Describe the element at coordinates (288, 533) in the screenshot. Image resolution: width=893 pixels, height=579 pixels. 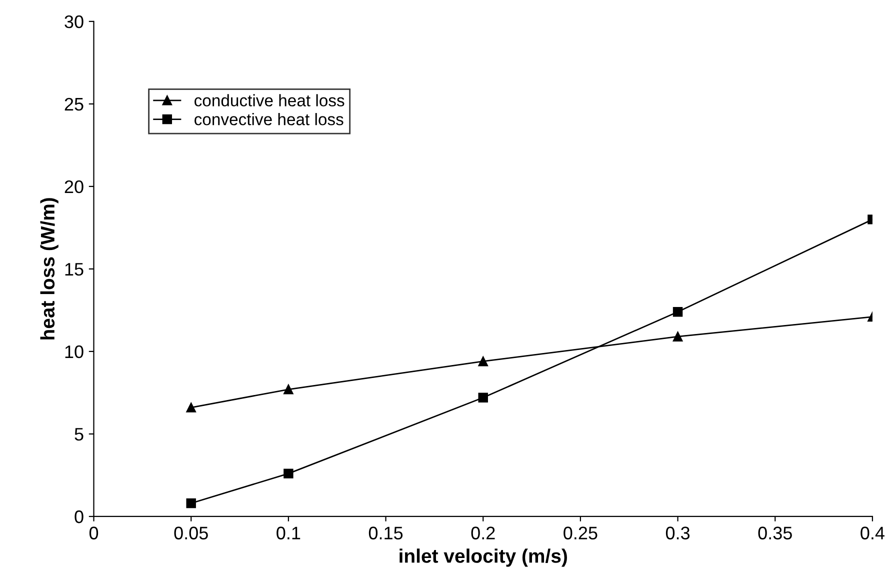
I see `x-tick-label: 0.1` at that location.